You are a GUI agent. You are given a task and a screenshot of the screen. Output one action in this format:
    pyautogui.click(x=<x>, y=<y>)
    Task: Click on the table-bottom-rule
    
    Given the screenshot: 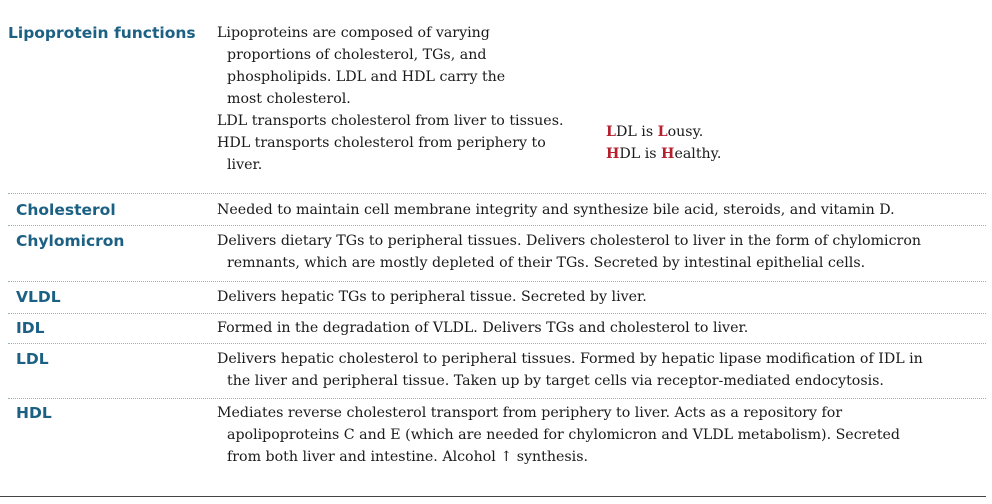 What is the action you would take?
    pyautogui.click(x=493, y=496)
    